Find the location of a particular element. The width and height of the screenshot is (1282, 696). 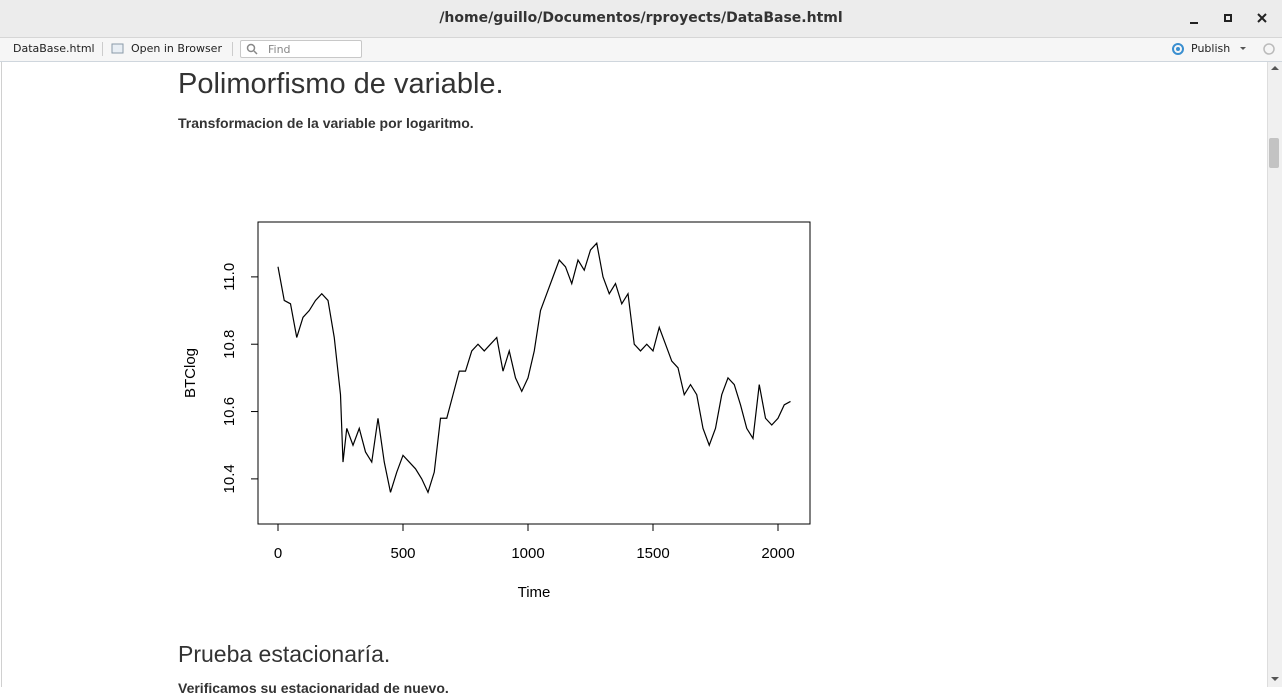

publish-button: Publish is located at coordinates (1211, 48).